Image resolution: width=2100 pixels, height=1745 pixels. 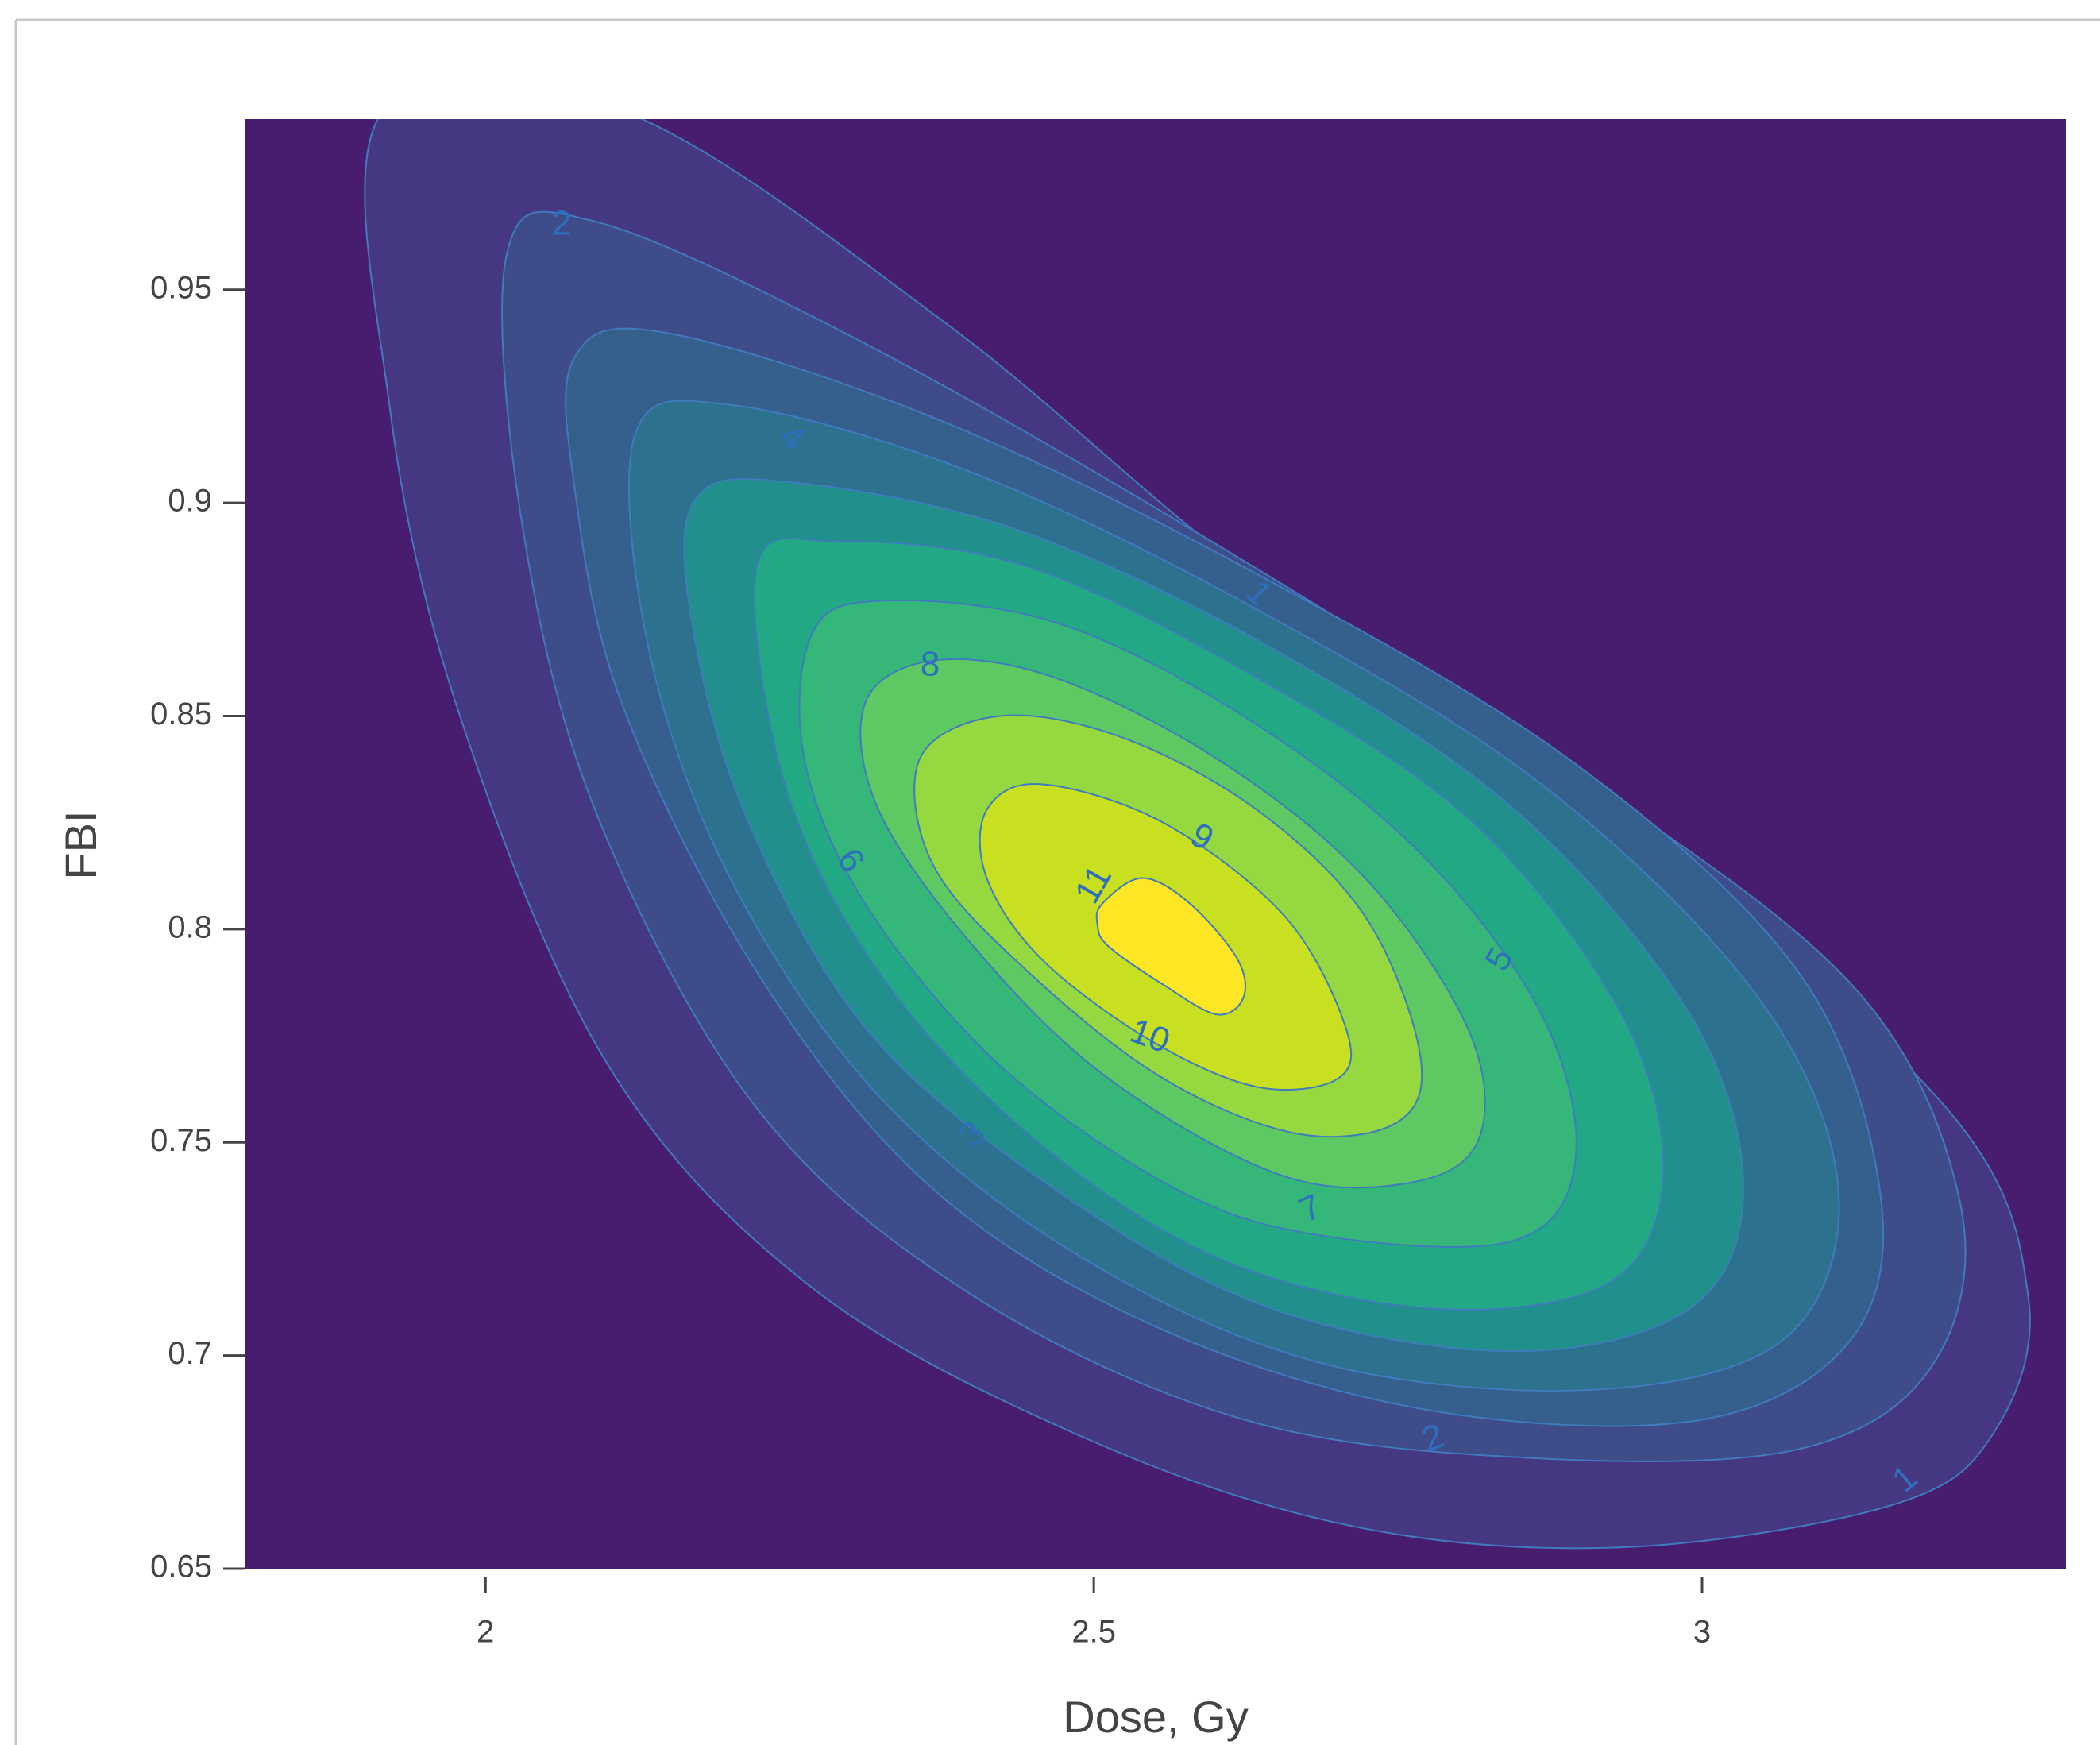 What do you see at coordinates (561, 223) in the screenshot?
I see `contour-label: 2` at bounding box center [561, 223].